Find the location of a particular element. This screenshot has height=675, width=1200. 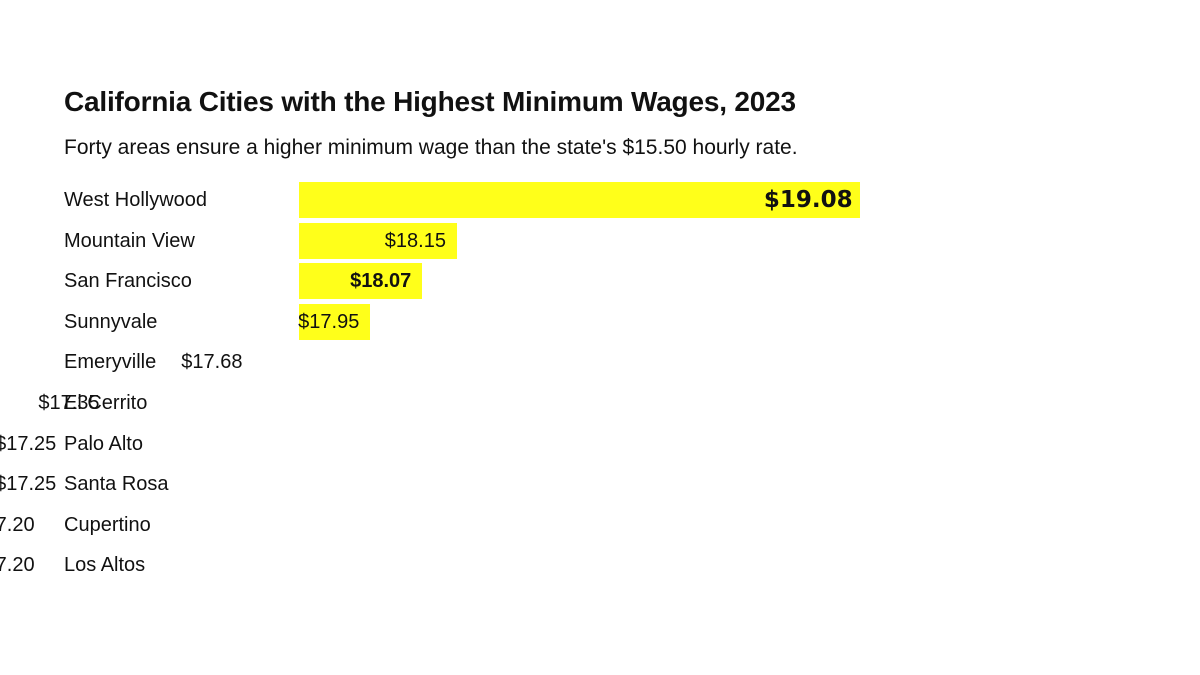

value-label: $19.08 is located at coordinates (808, 200).